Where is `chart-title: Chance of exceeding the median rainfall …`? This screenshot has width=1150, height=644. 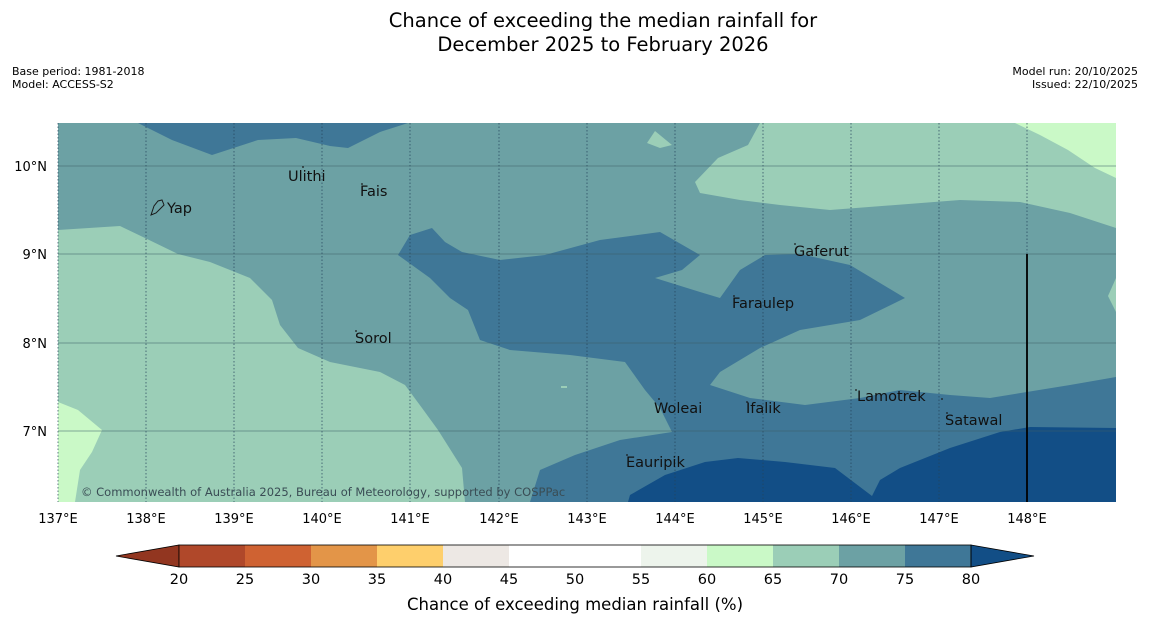
chart-title: Chance of exceeding the median rainfall … is located at coordinates (575, 33).